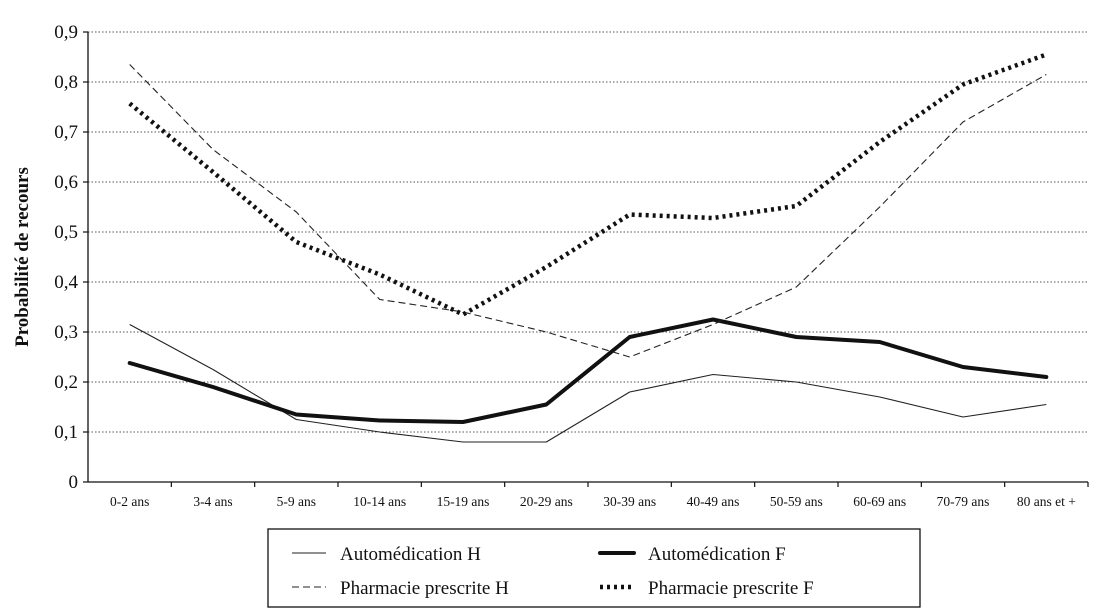 The image size is (1100, 611). I want to click on x-tick-label: 60-69 ans, so click(879, 501).